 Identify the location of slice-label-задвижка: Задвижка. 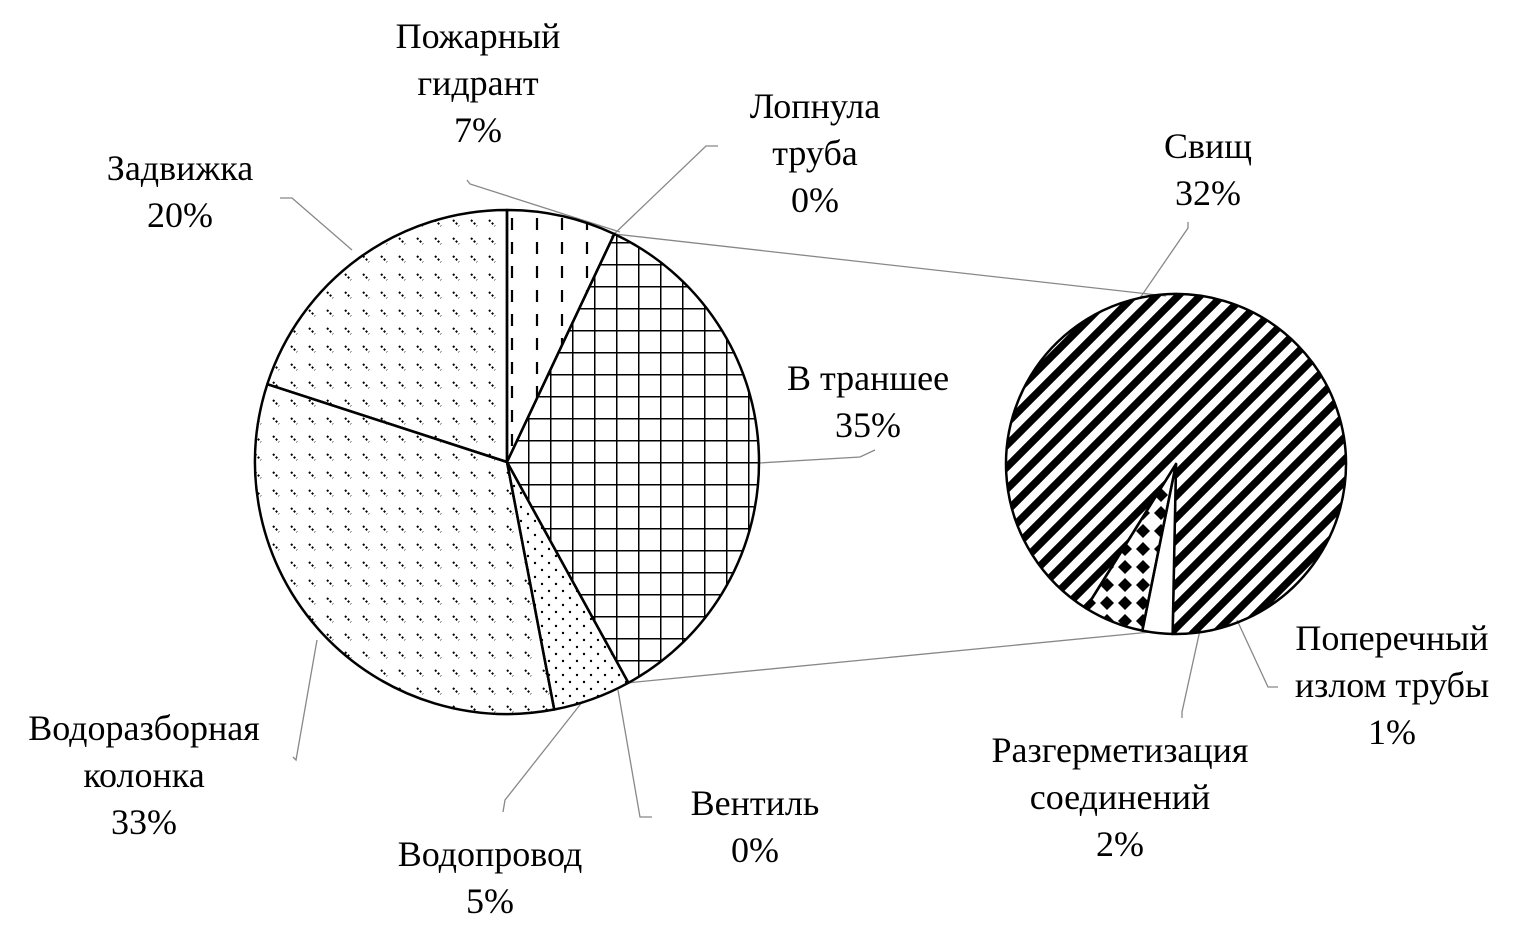
(180, 168).